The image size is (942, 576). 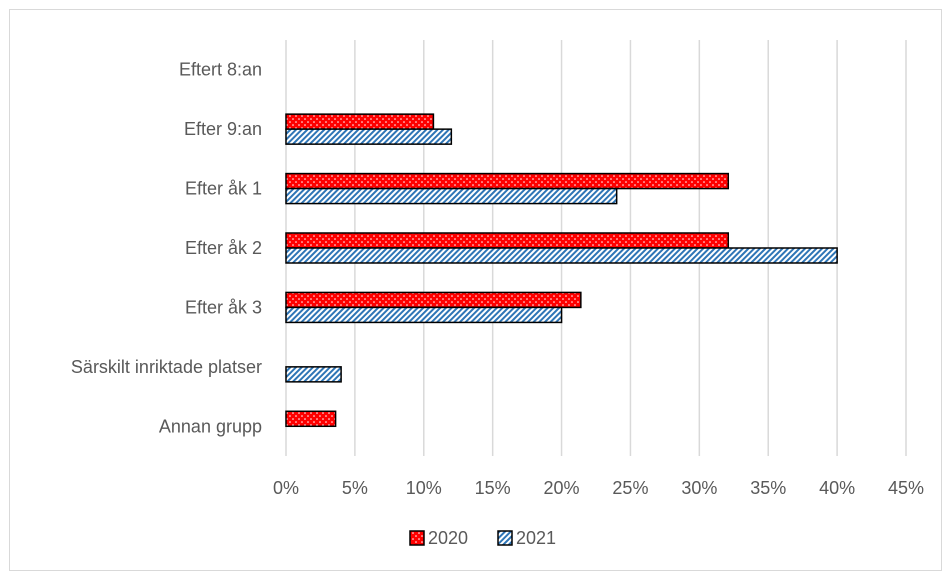 I want to click on category-label: Särskilt inriktade platser, so click(x=166, y=367).